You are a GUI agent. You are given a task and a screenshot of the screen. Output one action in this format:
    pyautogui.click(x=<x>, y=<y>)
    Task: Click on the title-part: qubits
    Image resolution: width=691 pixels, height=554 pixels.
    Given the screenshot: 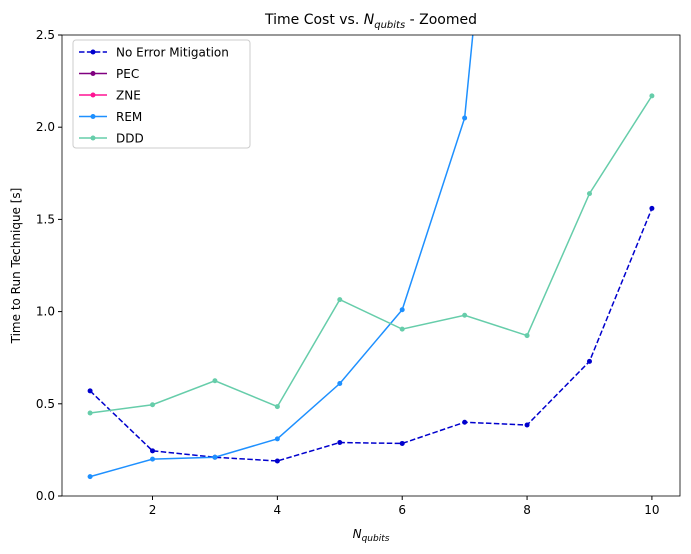 What is the action you would take?
    pyautogui.click(x=389, y=25)
    